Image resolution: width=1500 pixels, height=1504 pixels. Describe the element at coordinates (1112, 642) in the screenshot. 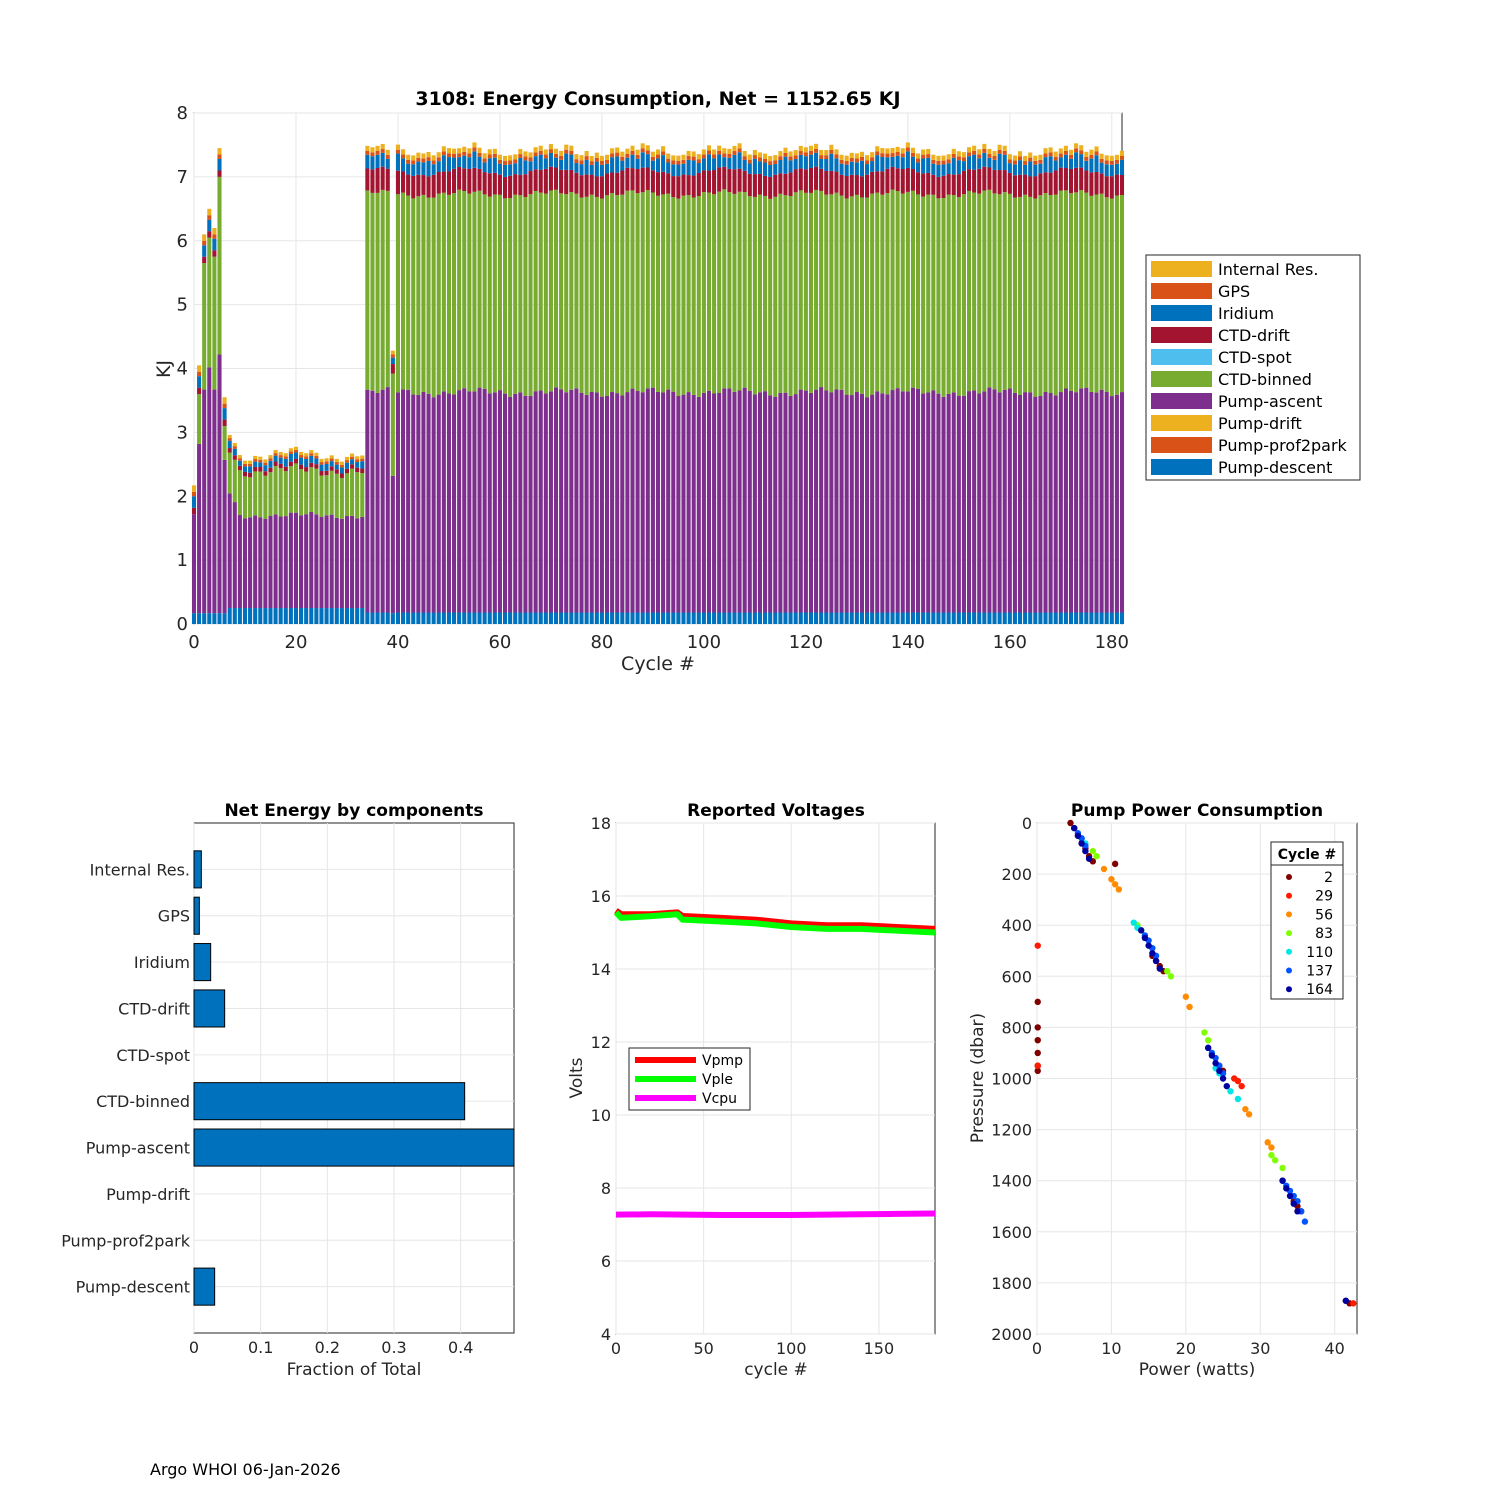

I see `energy-xtick: 180` at that location.